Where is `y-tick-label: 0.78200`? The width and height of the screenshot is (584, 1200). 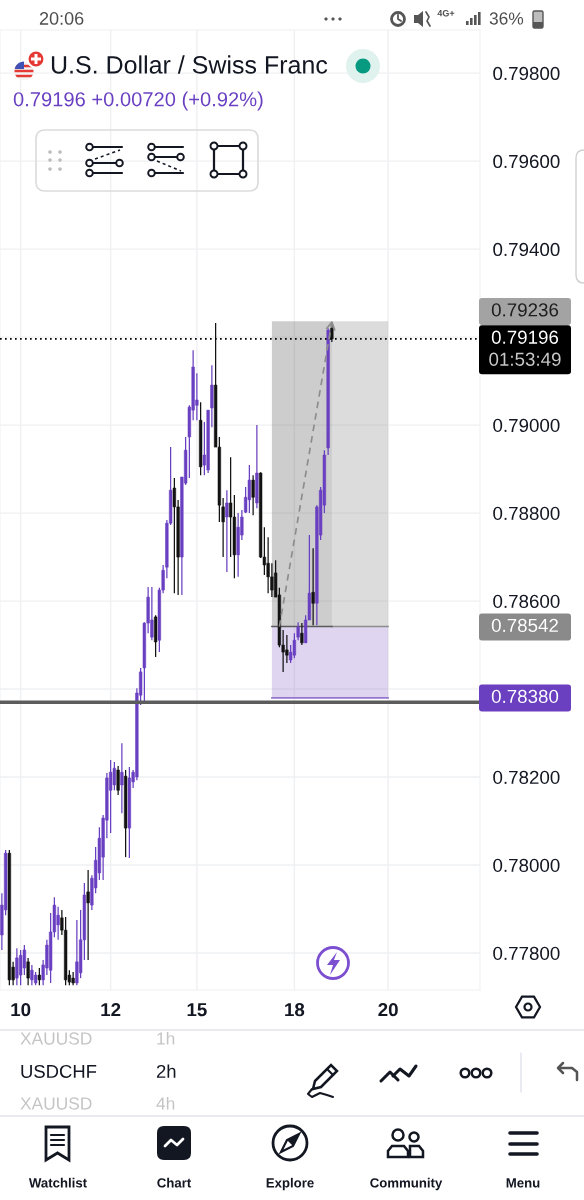
y-tick-label: 0.78200 is located at coordinates (526, 777).